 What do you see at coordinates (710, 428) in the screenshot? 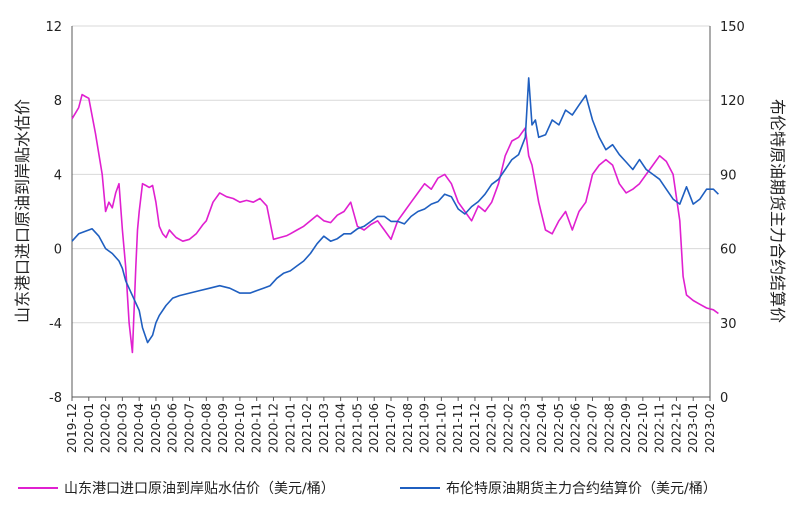
I see `x-tick-label: 2023-02` at bounding box center [710, 428].